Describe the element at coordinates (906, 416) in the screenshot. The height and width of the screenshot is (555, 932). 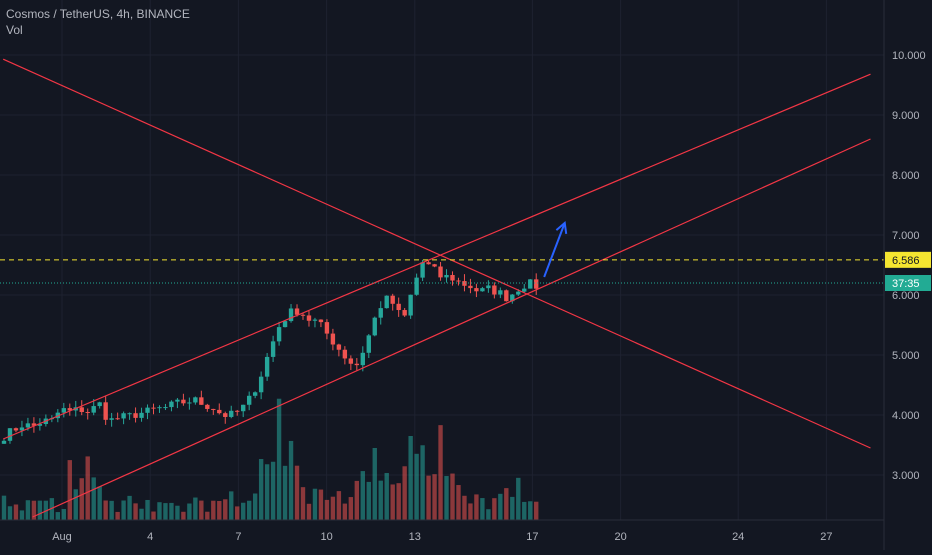
I see `price-tick-label: 4.000` at that location.